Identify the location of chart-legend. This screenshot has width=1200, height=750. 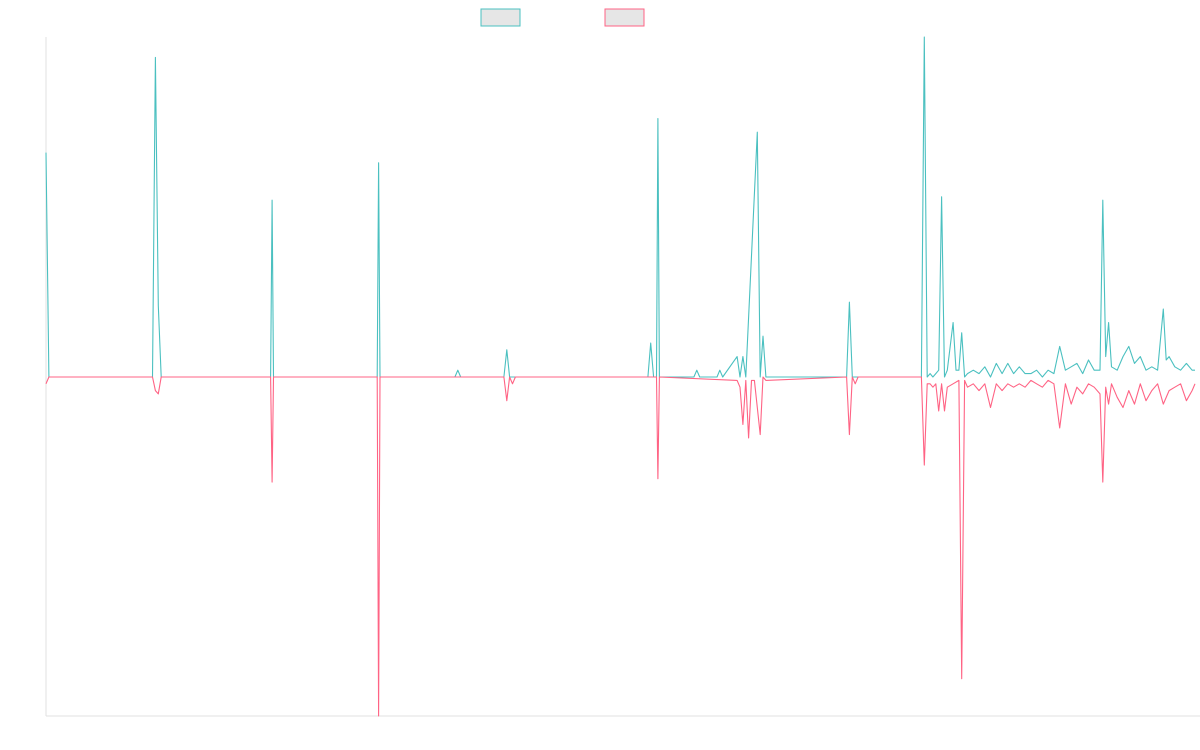
(562, 17).